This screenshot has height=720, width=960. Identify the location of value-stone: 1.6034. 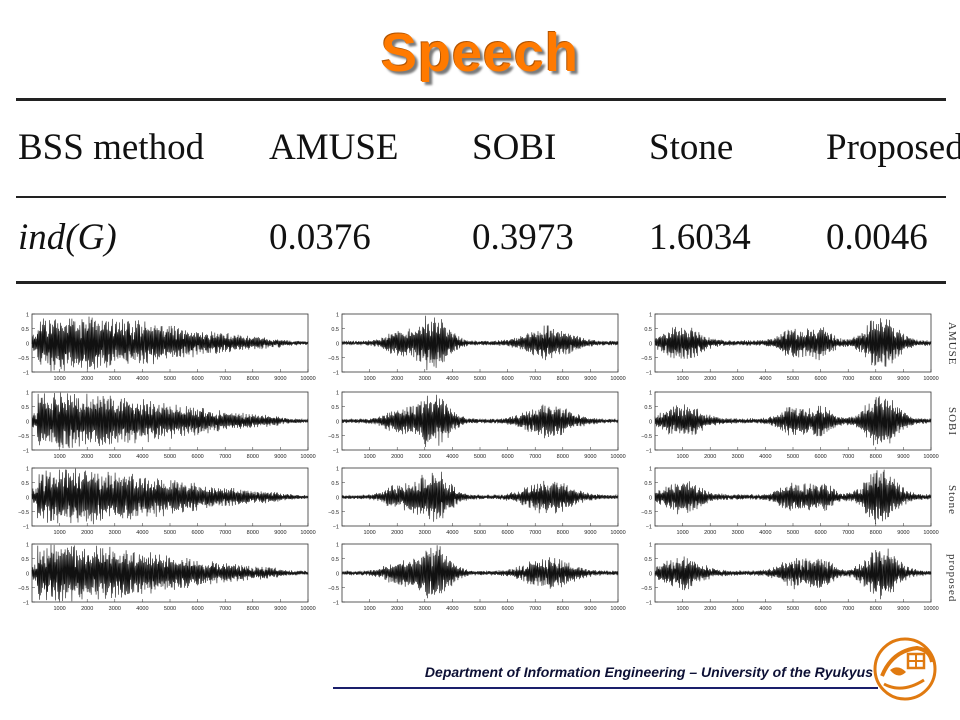
(700, 237).